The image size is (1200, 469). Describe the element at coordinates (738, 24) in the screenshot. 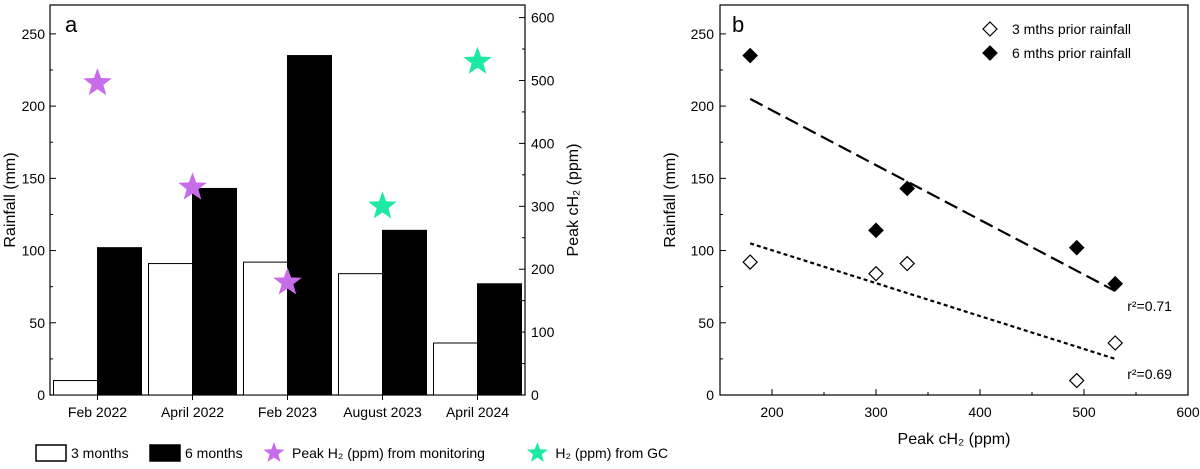

I see `panel-b-label: b` at that location.